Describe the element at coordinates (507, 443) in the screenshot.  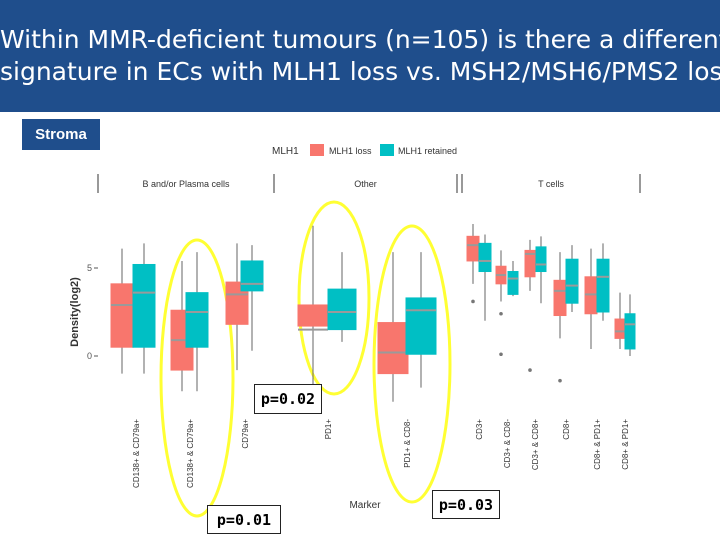
I see `x-tick-label: CD3+ & CD8-` at that location.